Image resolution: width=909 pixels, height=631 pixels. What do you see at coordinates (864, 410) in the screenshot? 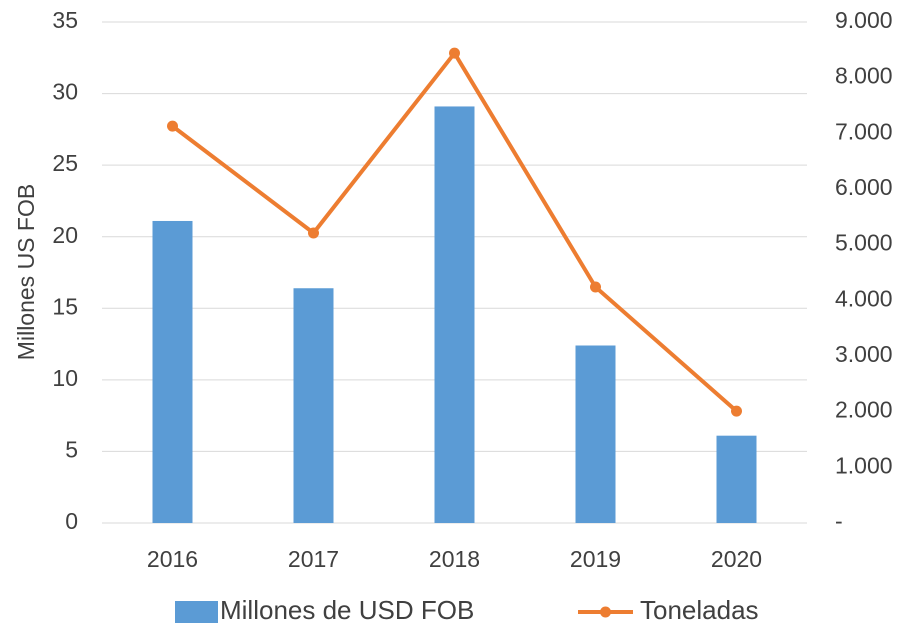
I see `y2-tick-label: 2.000` at bounding box center [864, 410].